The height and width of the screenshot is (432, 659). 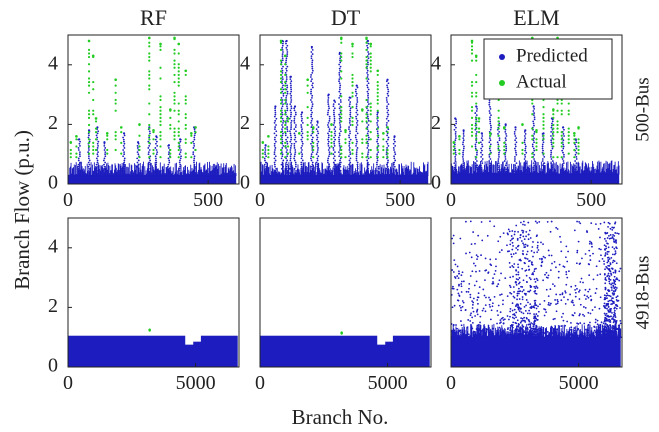 I want to click on row-label-4918-bus: 4918-Bus, so click(x=642, y=293).